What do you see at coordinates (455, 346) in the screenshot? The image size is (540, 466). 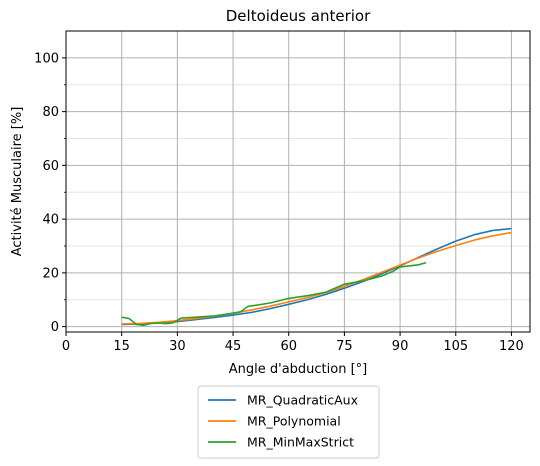 I see `x-tick-label: 105` at bounding box center [455, 346].